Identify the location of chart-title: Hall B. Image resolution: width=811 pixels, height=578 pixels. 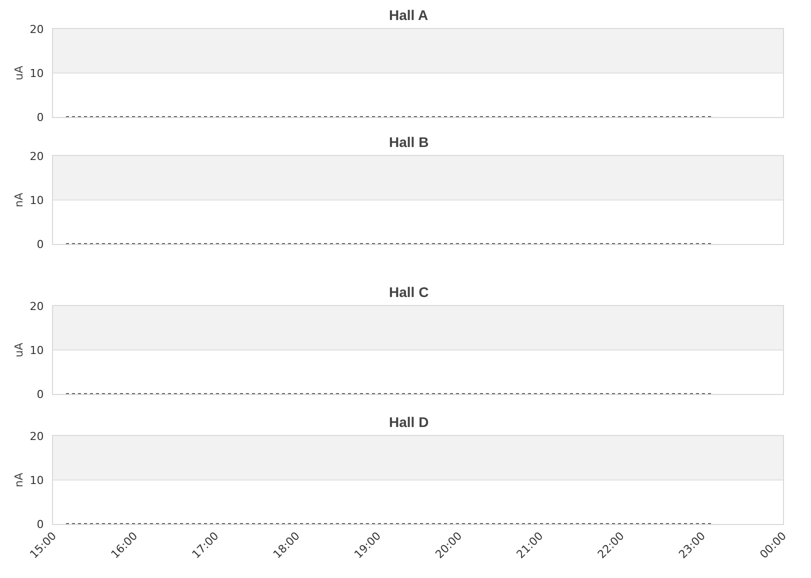
(409, 142).